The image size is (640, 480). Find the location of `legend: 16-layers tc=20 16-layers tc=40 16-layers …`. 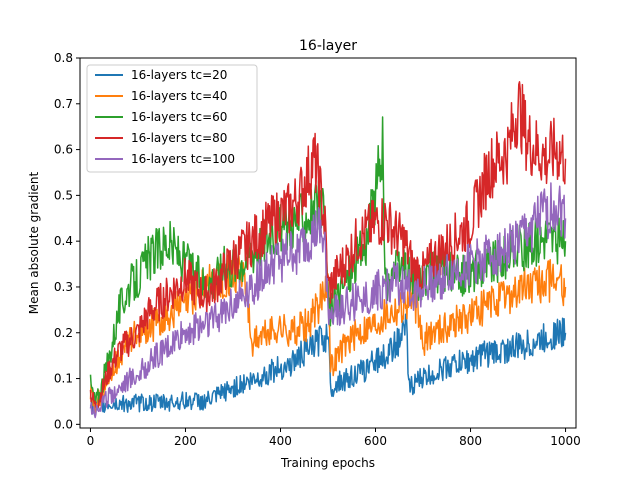

legend: 16-layers tc=20 16-layers tc=40 16-layers … is located at coordinates (172, 118).